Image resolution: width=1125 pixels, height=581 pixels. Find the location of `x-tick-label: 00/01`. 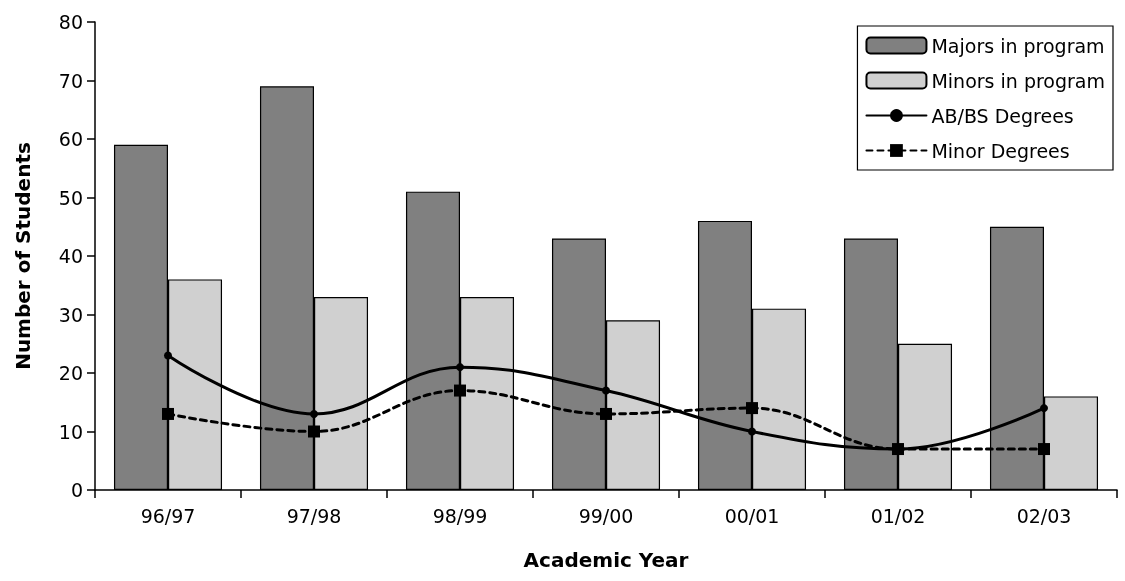

x-tick-label: 00/01 is located at coordinates (752, 515).